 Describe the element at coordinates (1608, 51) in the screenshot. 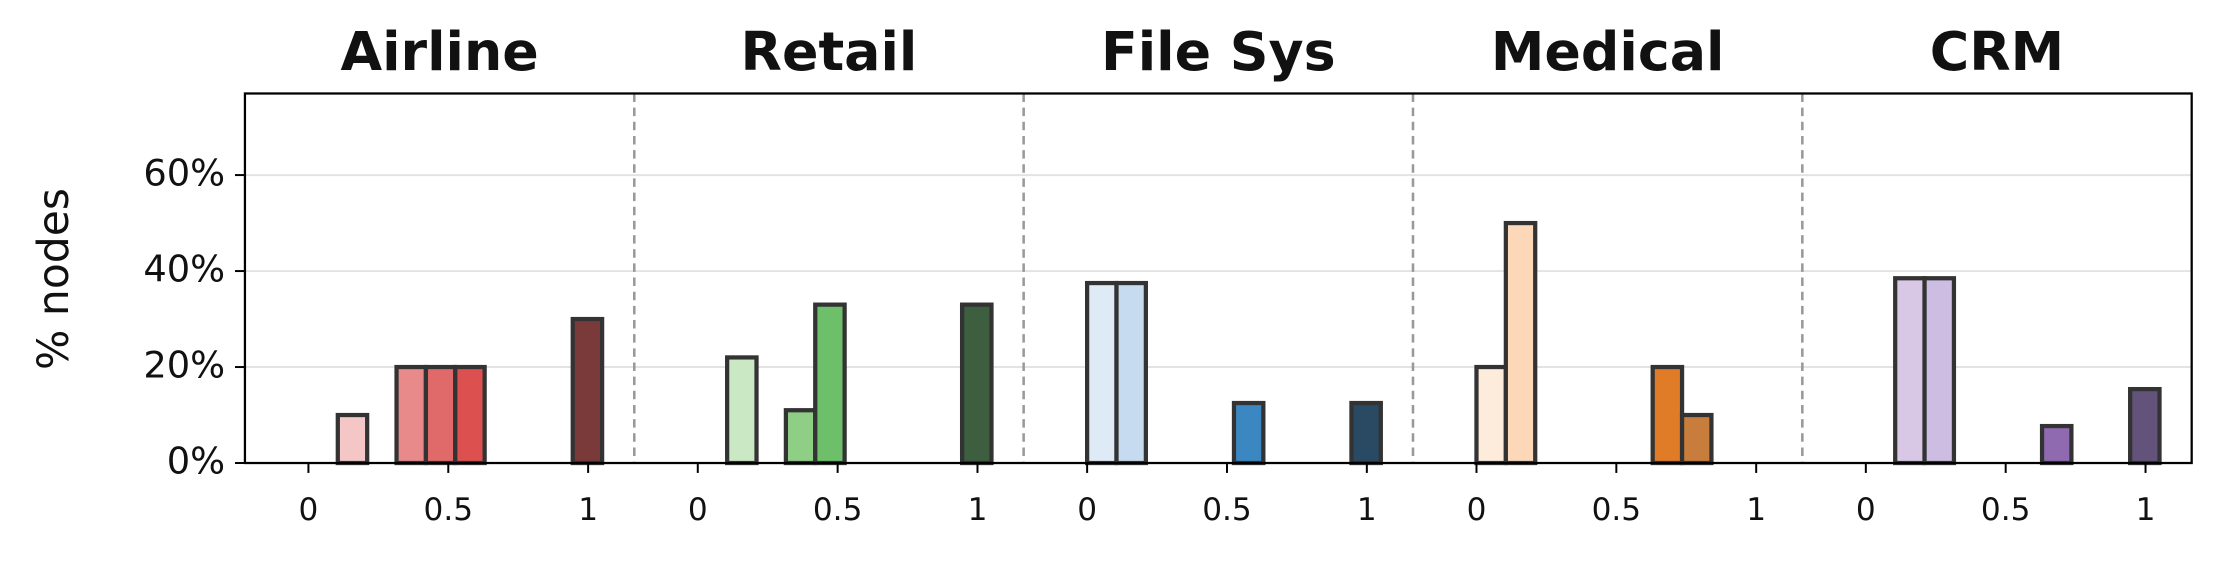

I see `panel-title: Medical` at that location.